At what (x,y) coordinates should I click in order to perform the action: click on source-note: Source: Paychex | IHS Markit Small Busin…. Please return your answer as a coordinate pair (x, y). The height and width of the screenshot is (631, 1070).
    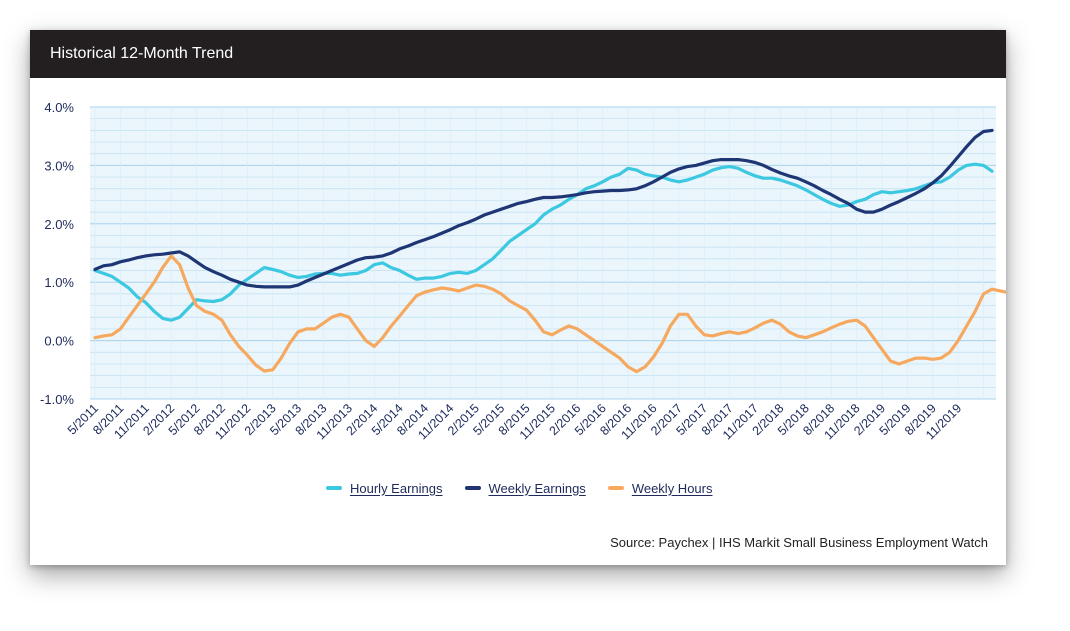
    Looking at the image, I should click on (799, 542).